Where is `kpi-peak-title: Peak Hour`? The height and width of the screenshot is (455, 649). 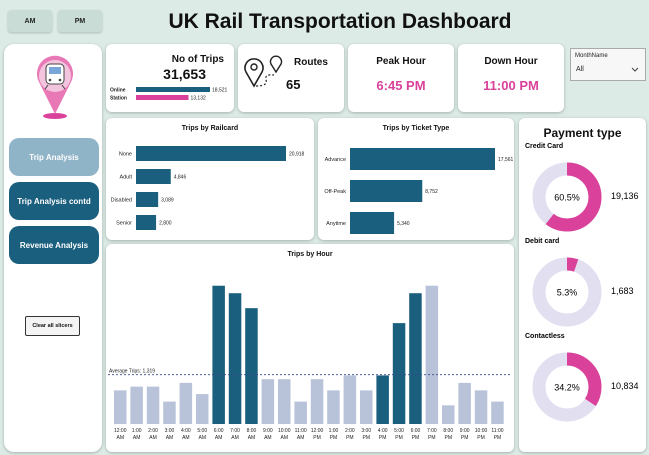 kpi-peak-title: Peak Hour is located at coordinates (401, 61).